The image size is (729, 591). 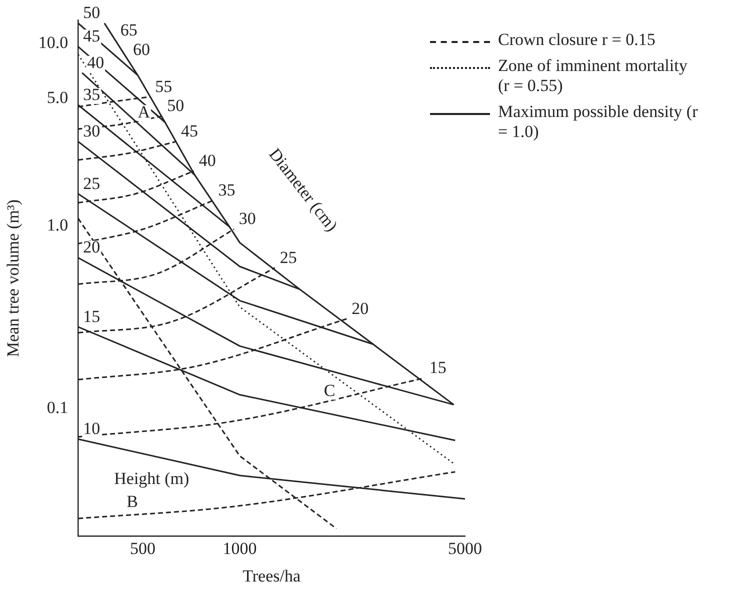 What do you see at coordinates (598, 122) in the screenshot?
I see `legend-label: Maximum possible density (r = 1.0)` at bounding box center [598, 122].